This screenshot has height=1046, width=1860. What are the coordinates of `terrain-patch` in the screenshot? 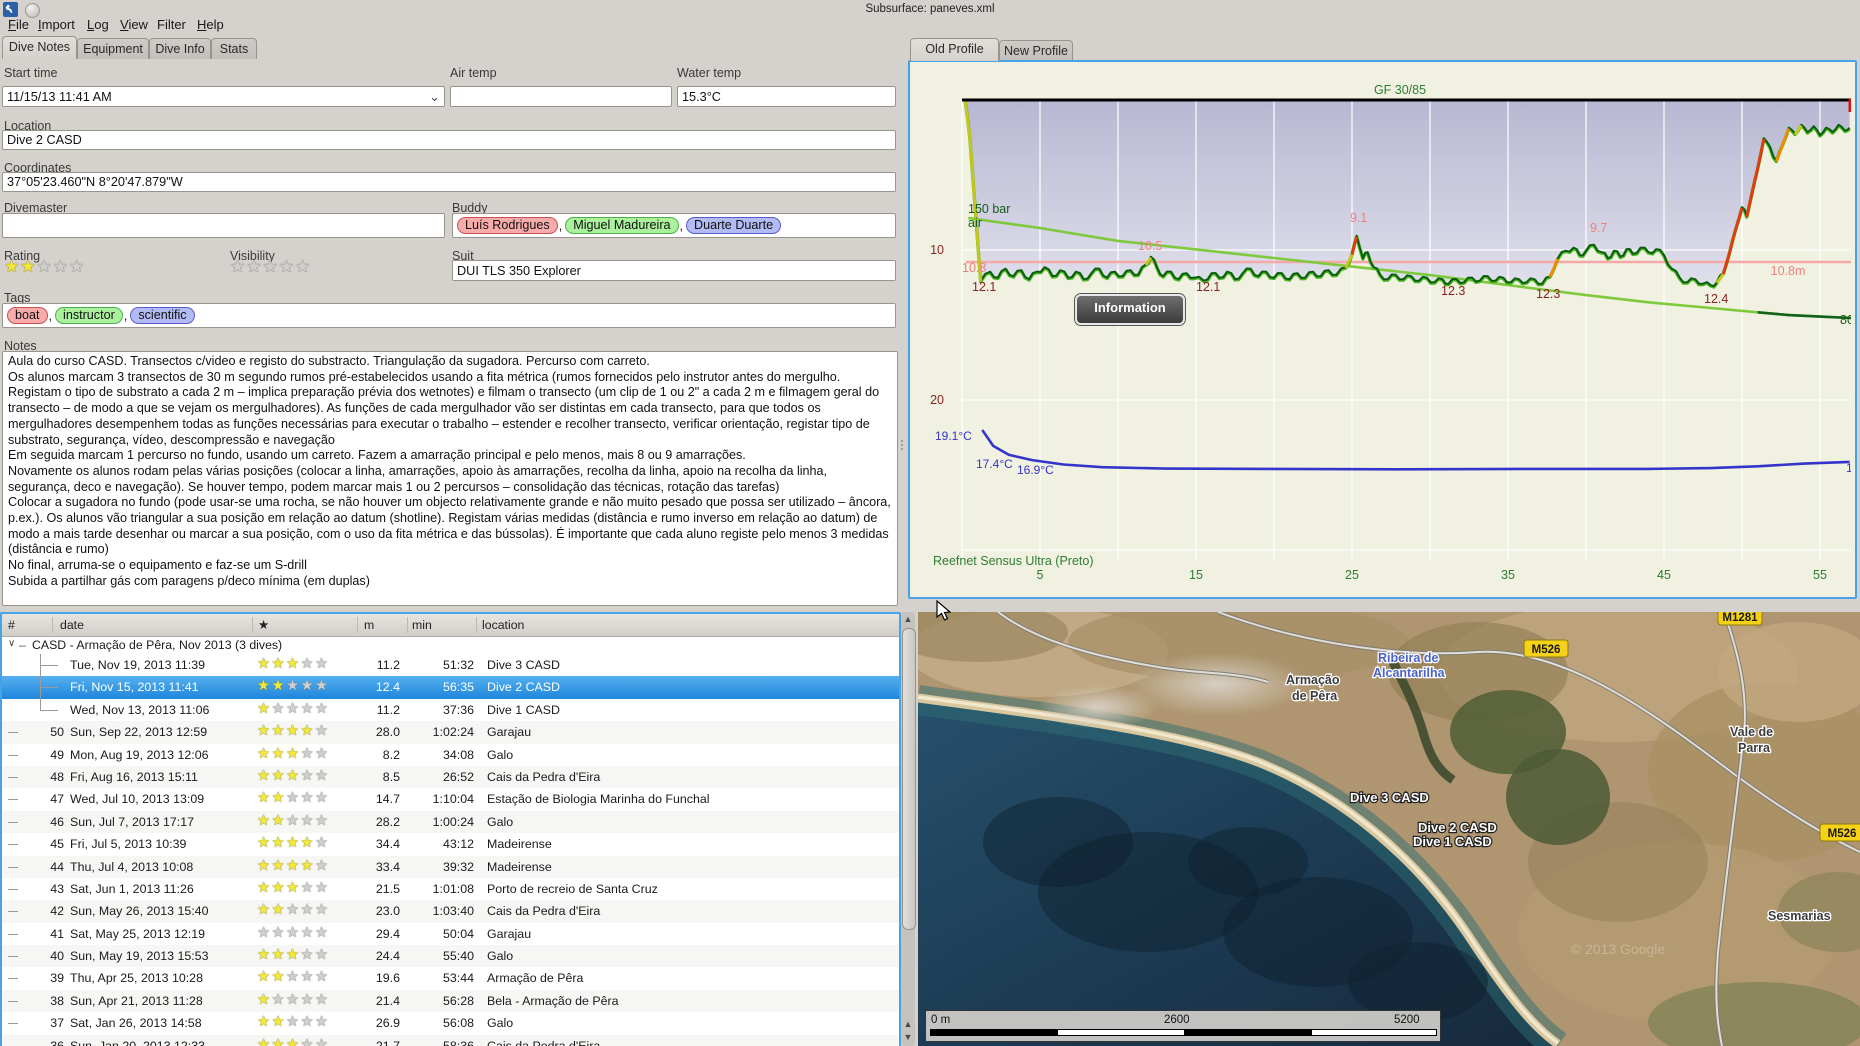 It's located at (1819, 912).